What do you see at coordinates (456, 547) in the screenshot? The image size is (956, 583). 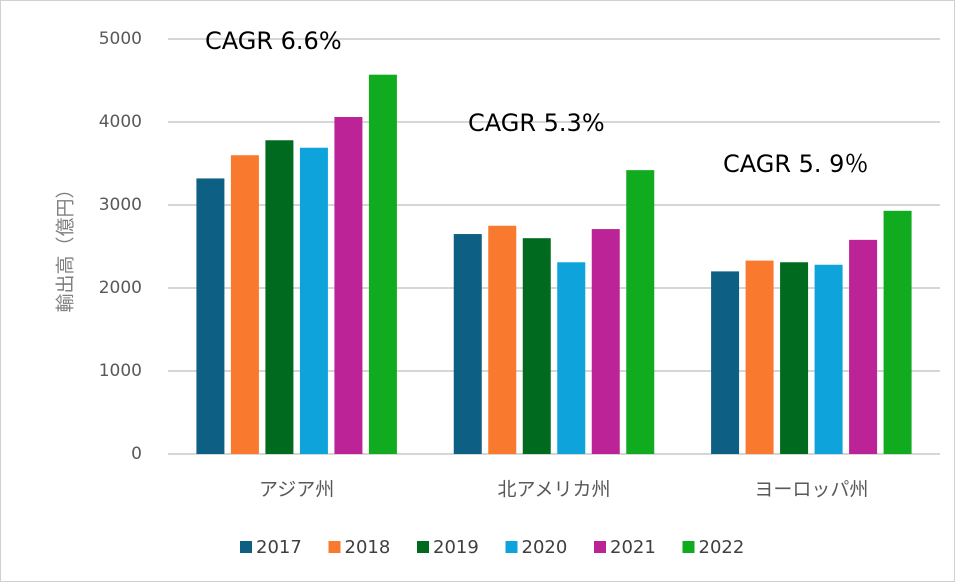 I see `legend-label: 2019` at bounding box center [456, 547].